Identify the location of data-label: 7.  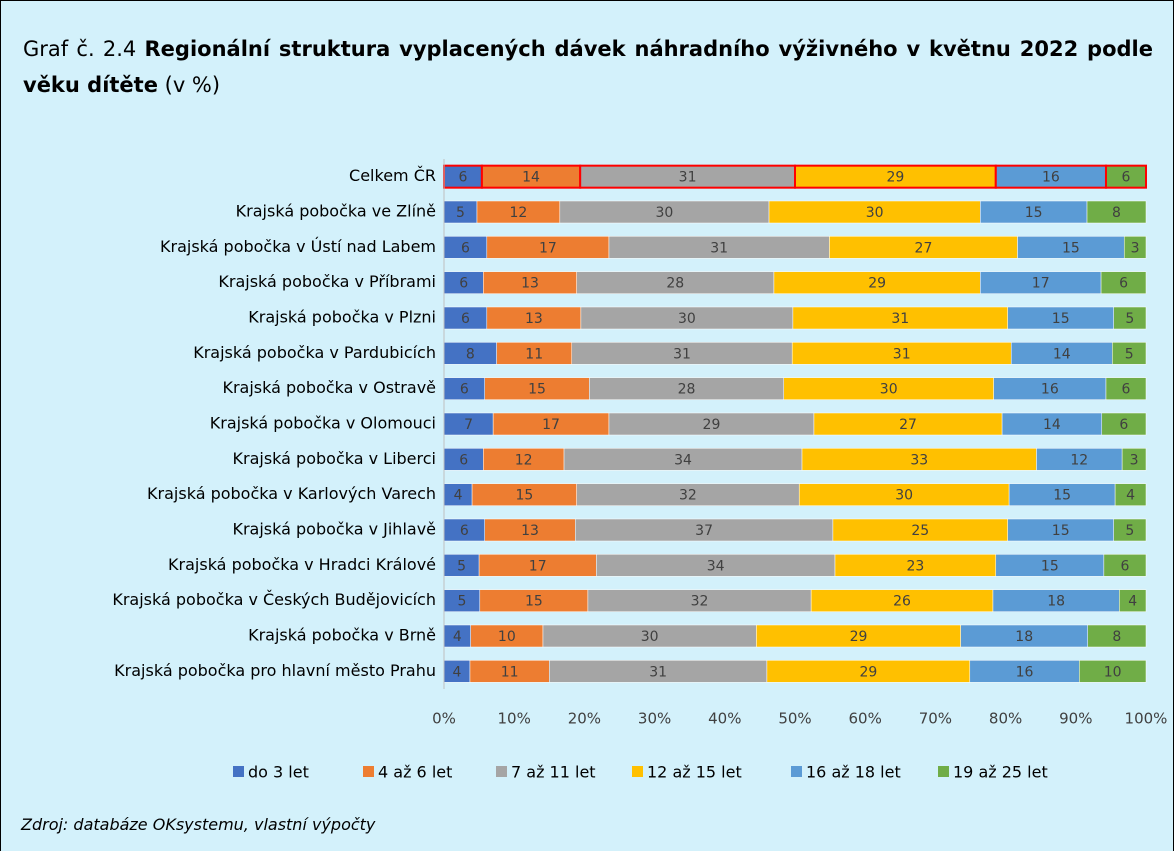
(468, 425).